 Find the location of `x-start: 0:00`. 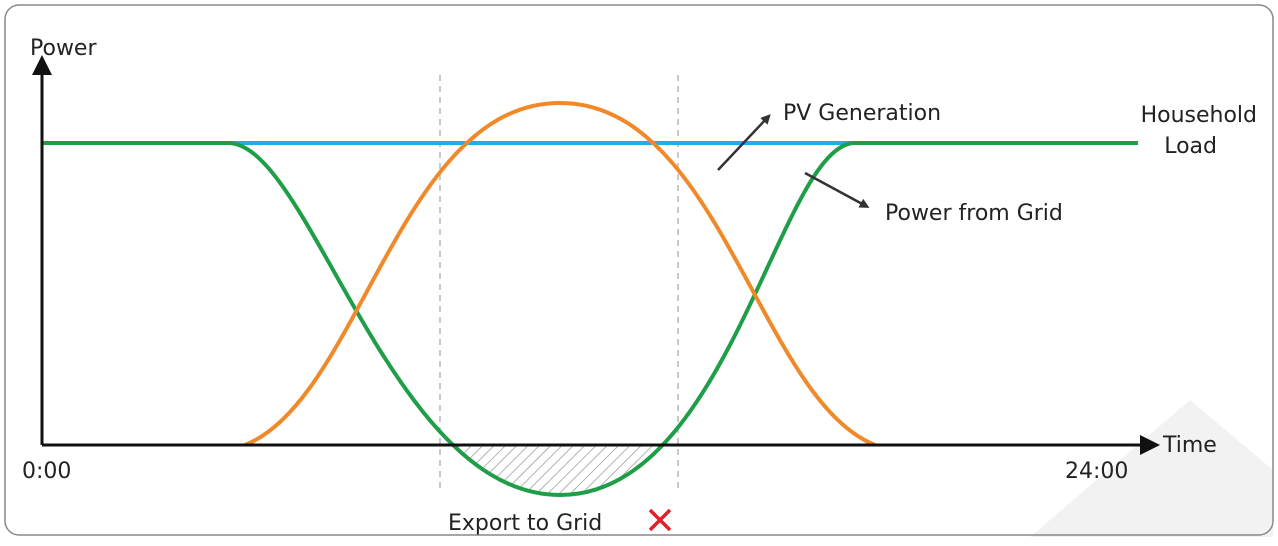

x-start: 0:00 is located at coordinates (46, 471).